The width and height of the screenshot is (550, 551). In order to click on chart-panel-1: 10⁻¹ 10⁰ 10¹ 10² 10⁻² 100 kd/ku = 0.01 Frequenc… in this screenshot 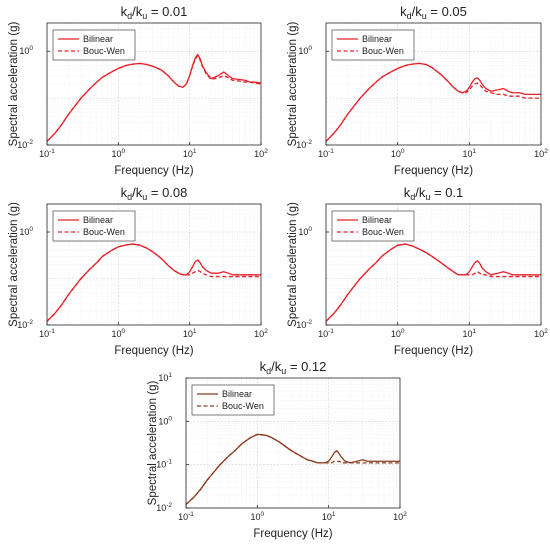, I will do `click(138, 90)`.